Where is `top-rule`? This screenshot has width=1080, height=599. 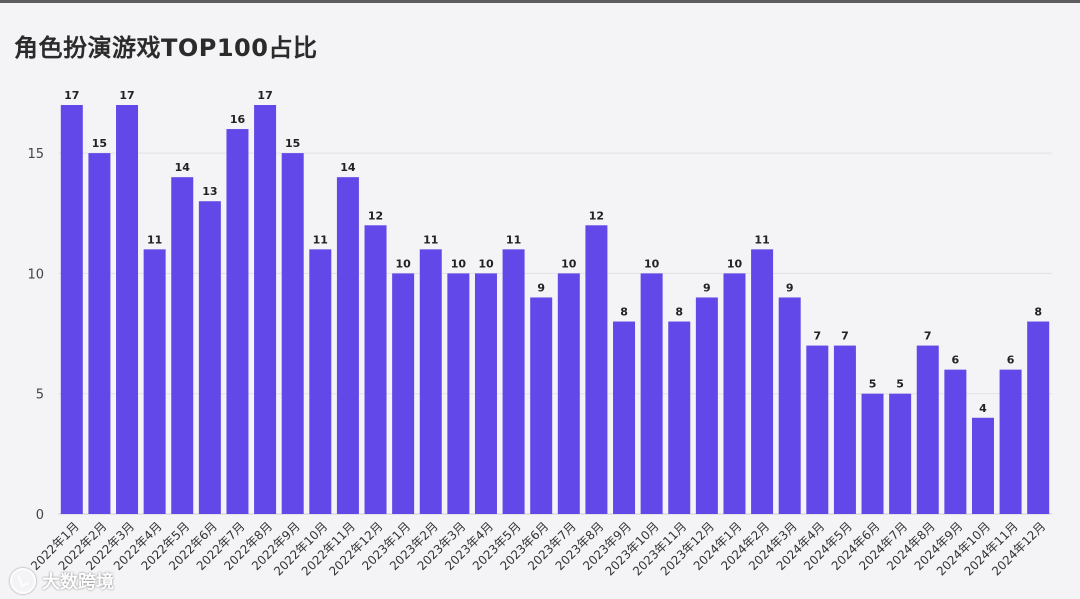 top-rule is located at coordinates (540, 1).